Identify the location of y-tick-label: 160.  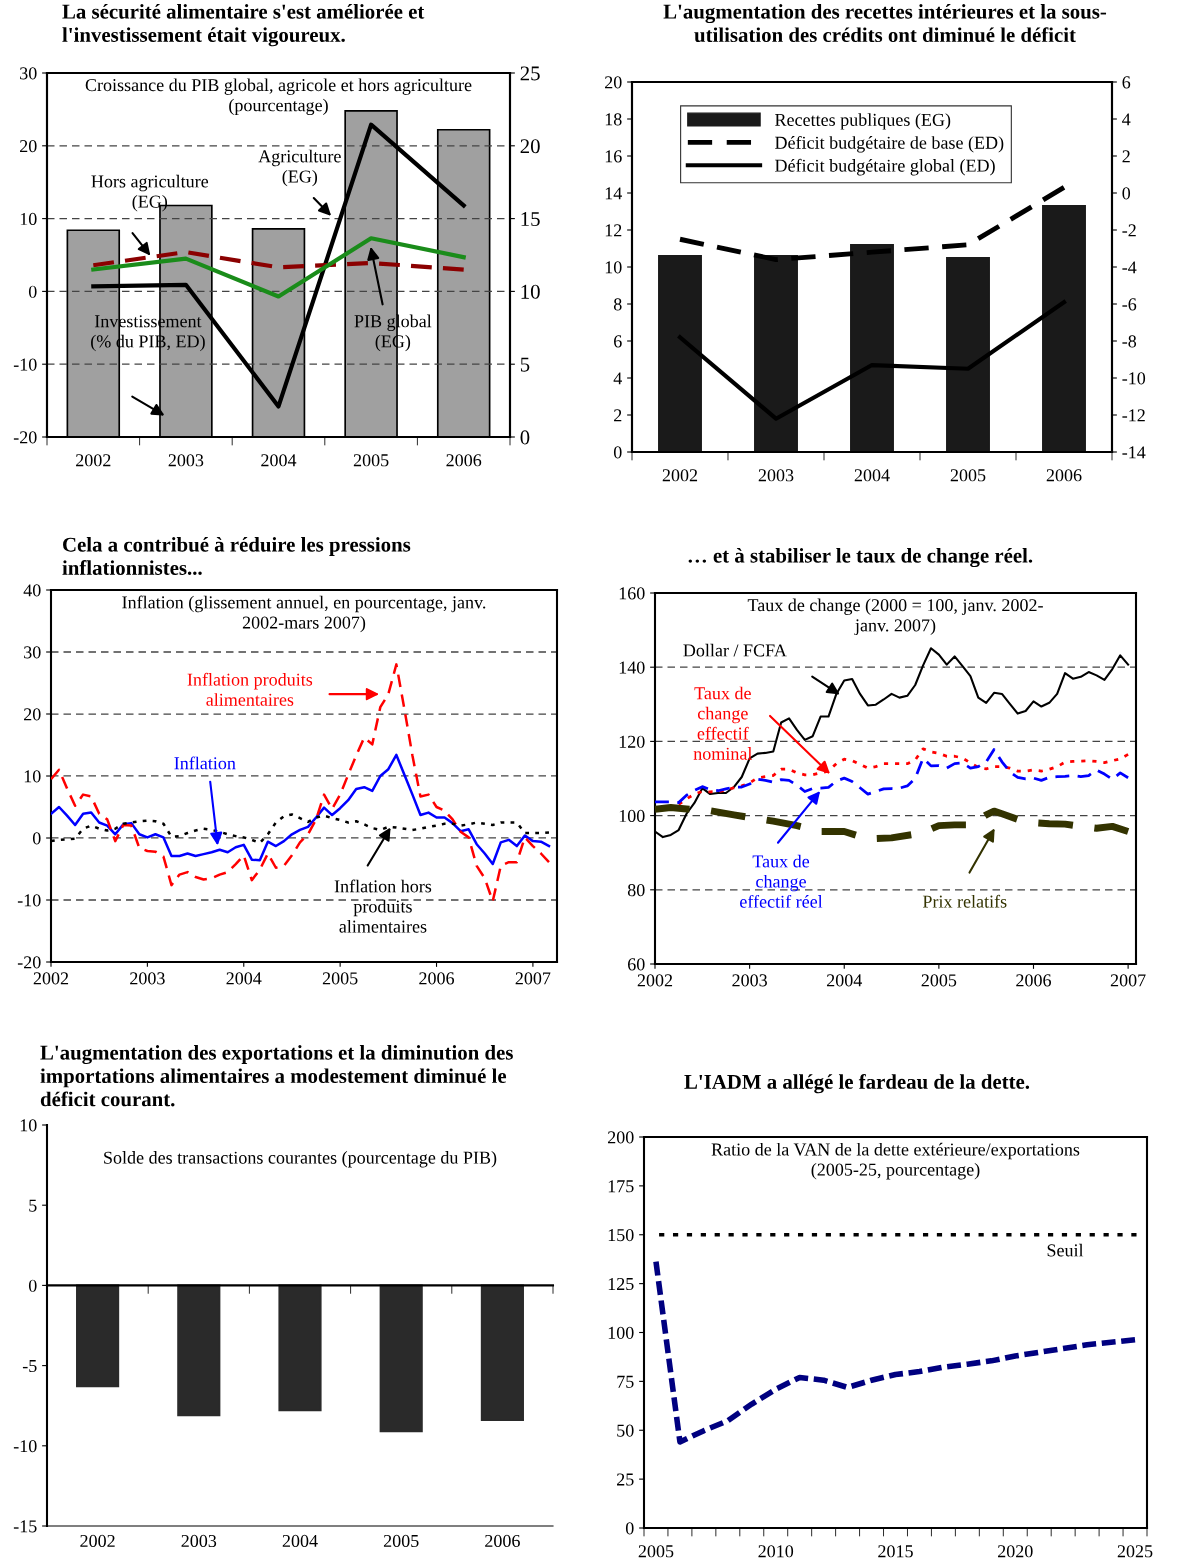
(632, 593).